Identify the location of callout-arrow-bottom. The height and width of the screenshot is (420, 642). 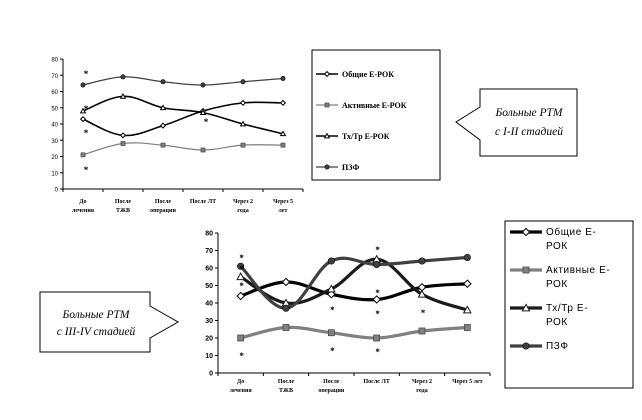
(109, 322).